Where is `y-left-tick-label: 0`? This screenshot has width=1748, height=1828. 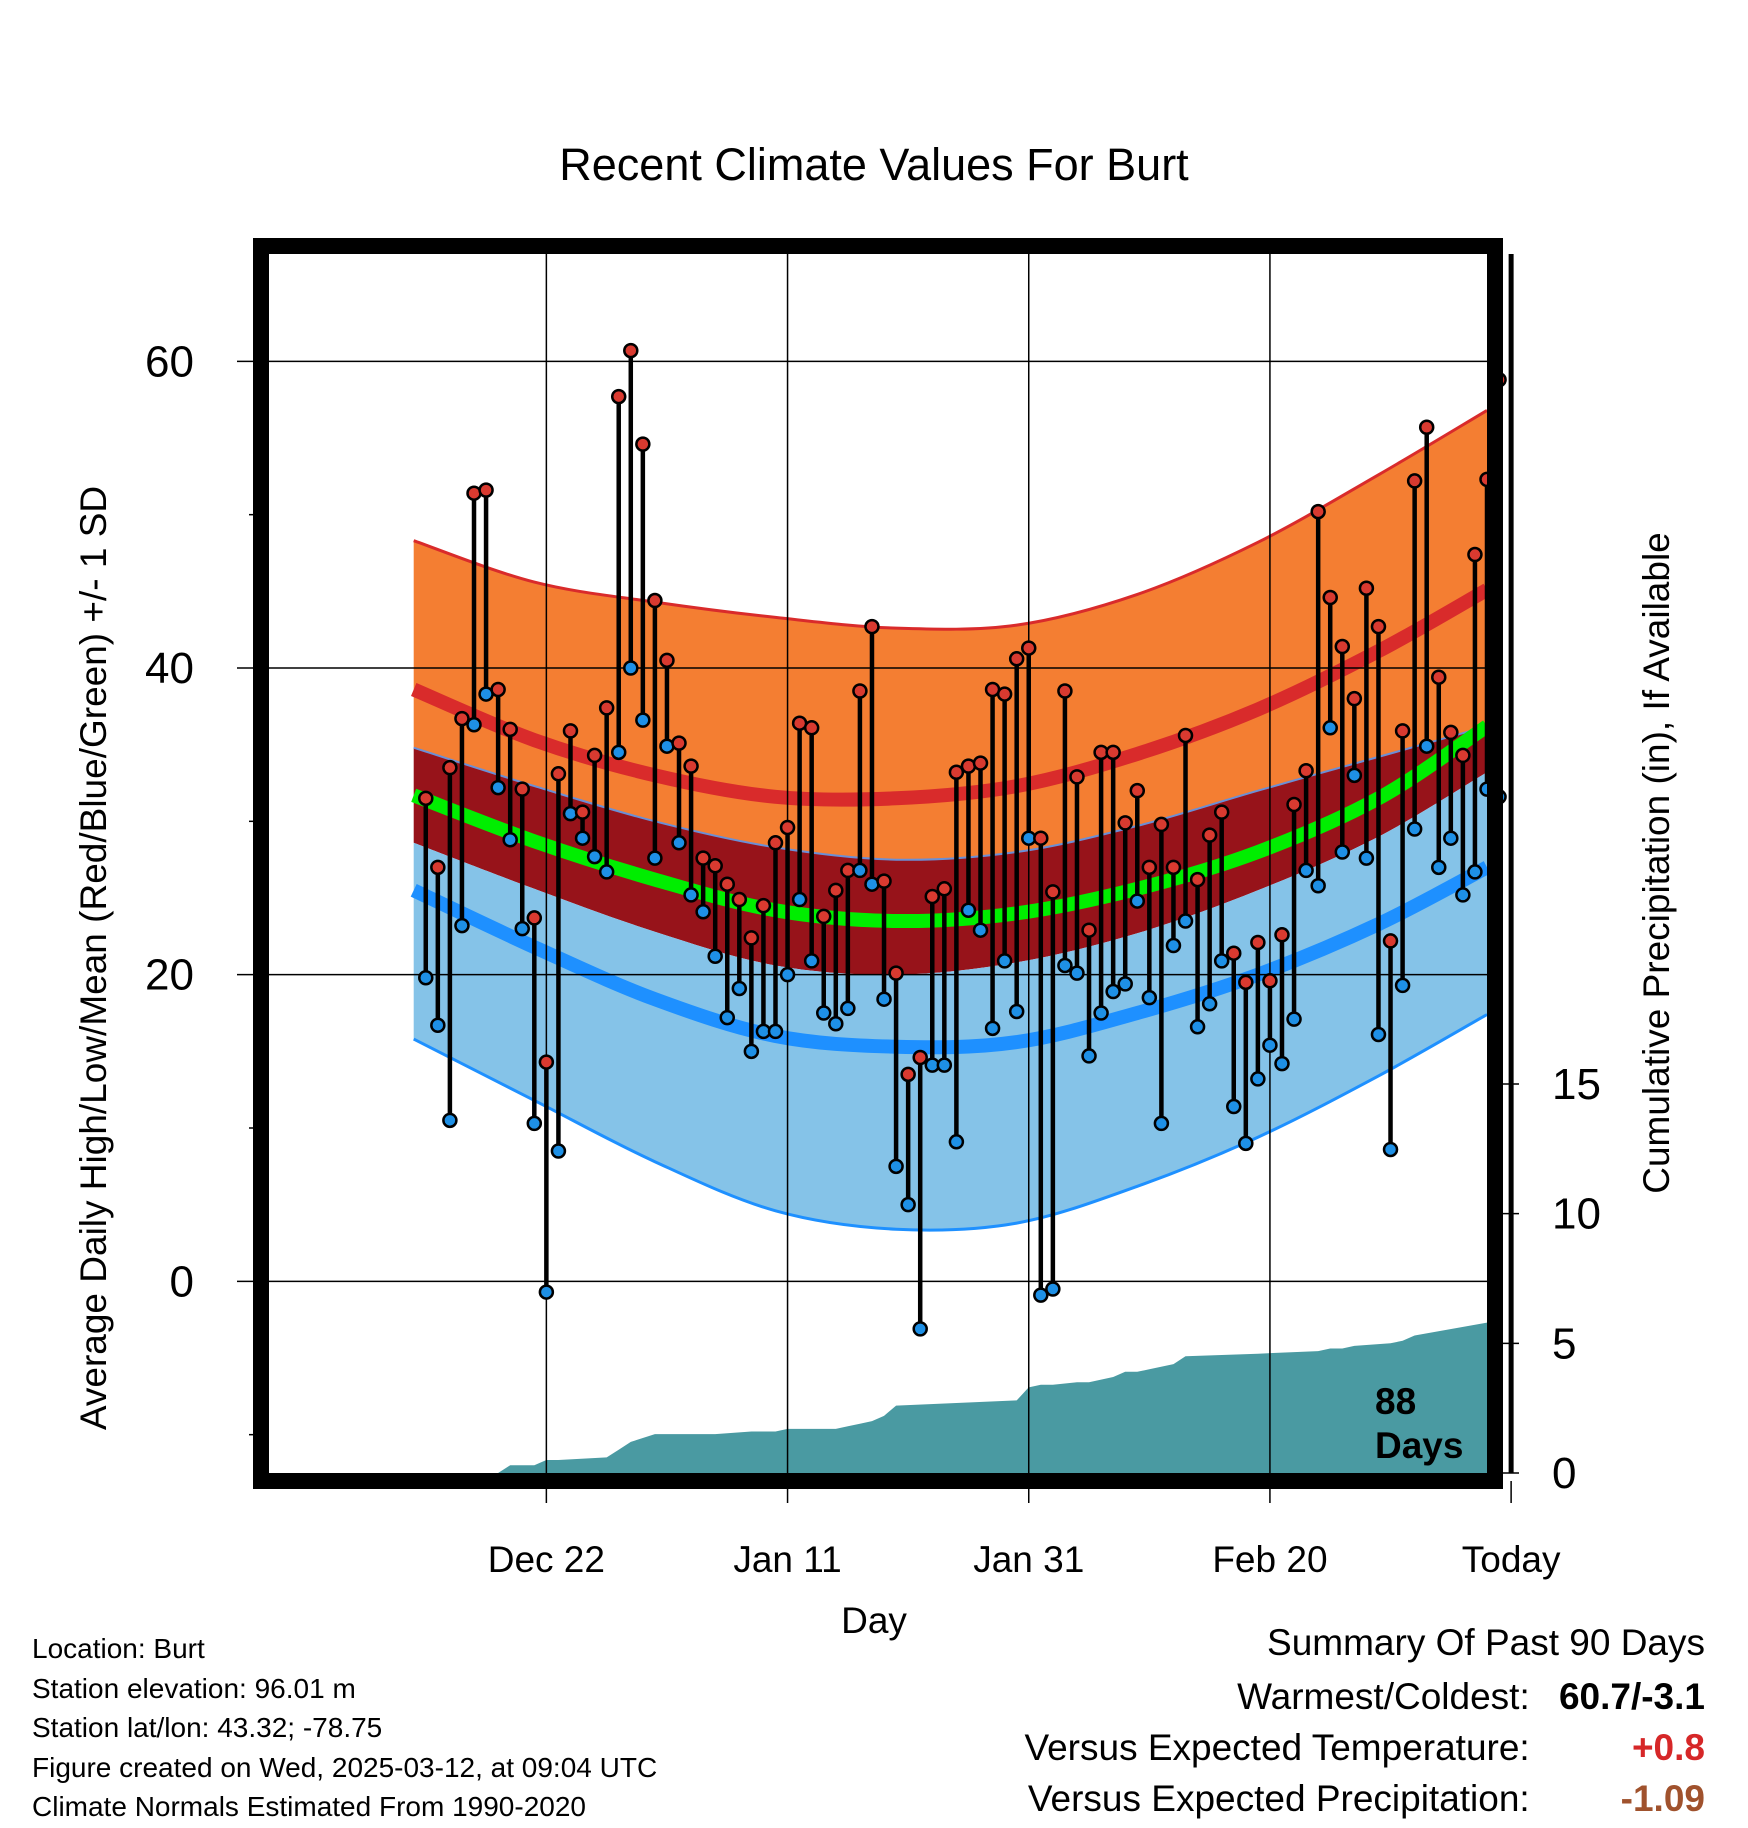
y-left-tick-label: 0 is located at coordinates (182, 1281).